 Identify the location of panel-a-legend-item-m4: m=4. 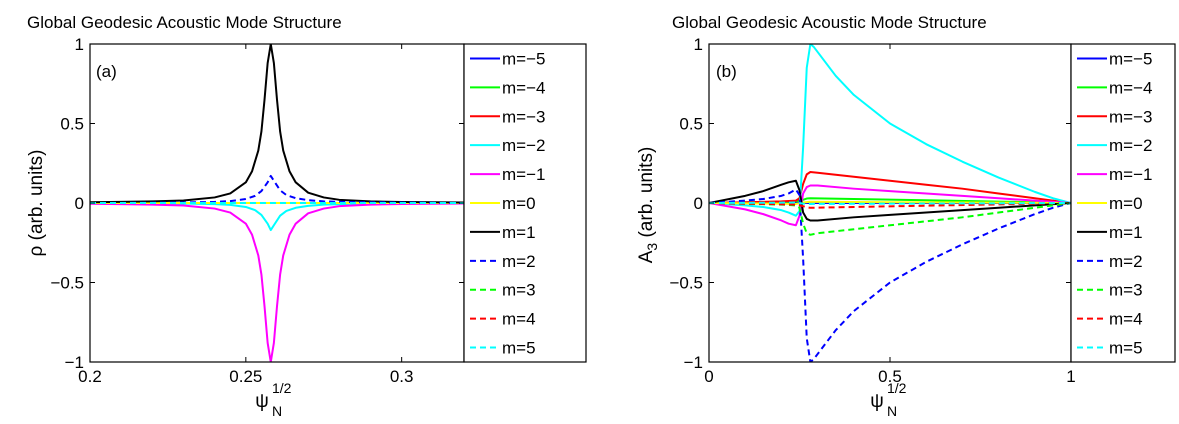
(503, 319).